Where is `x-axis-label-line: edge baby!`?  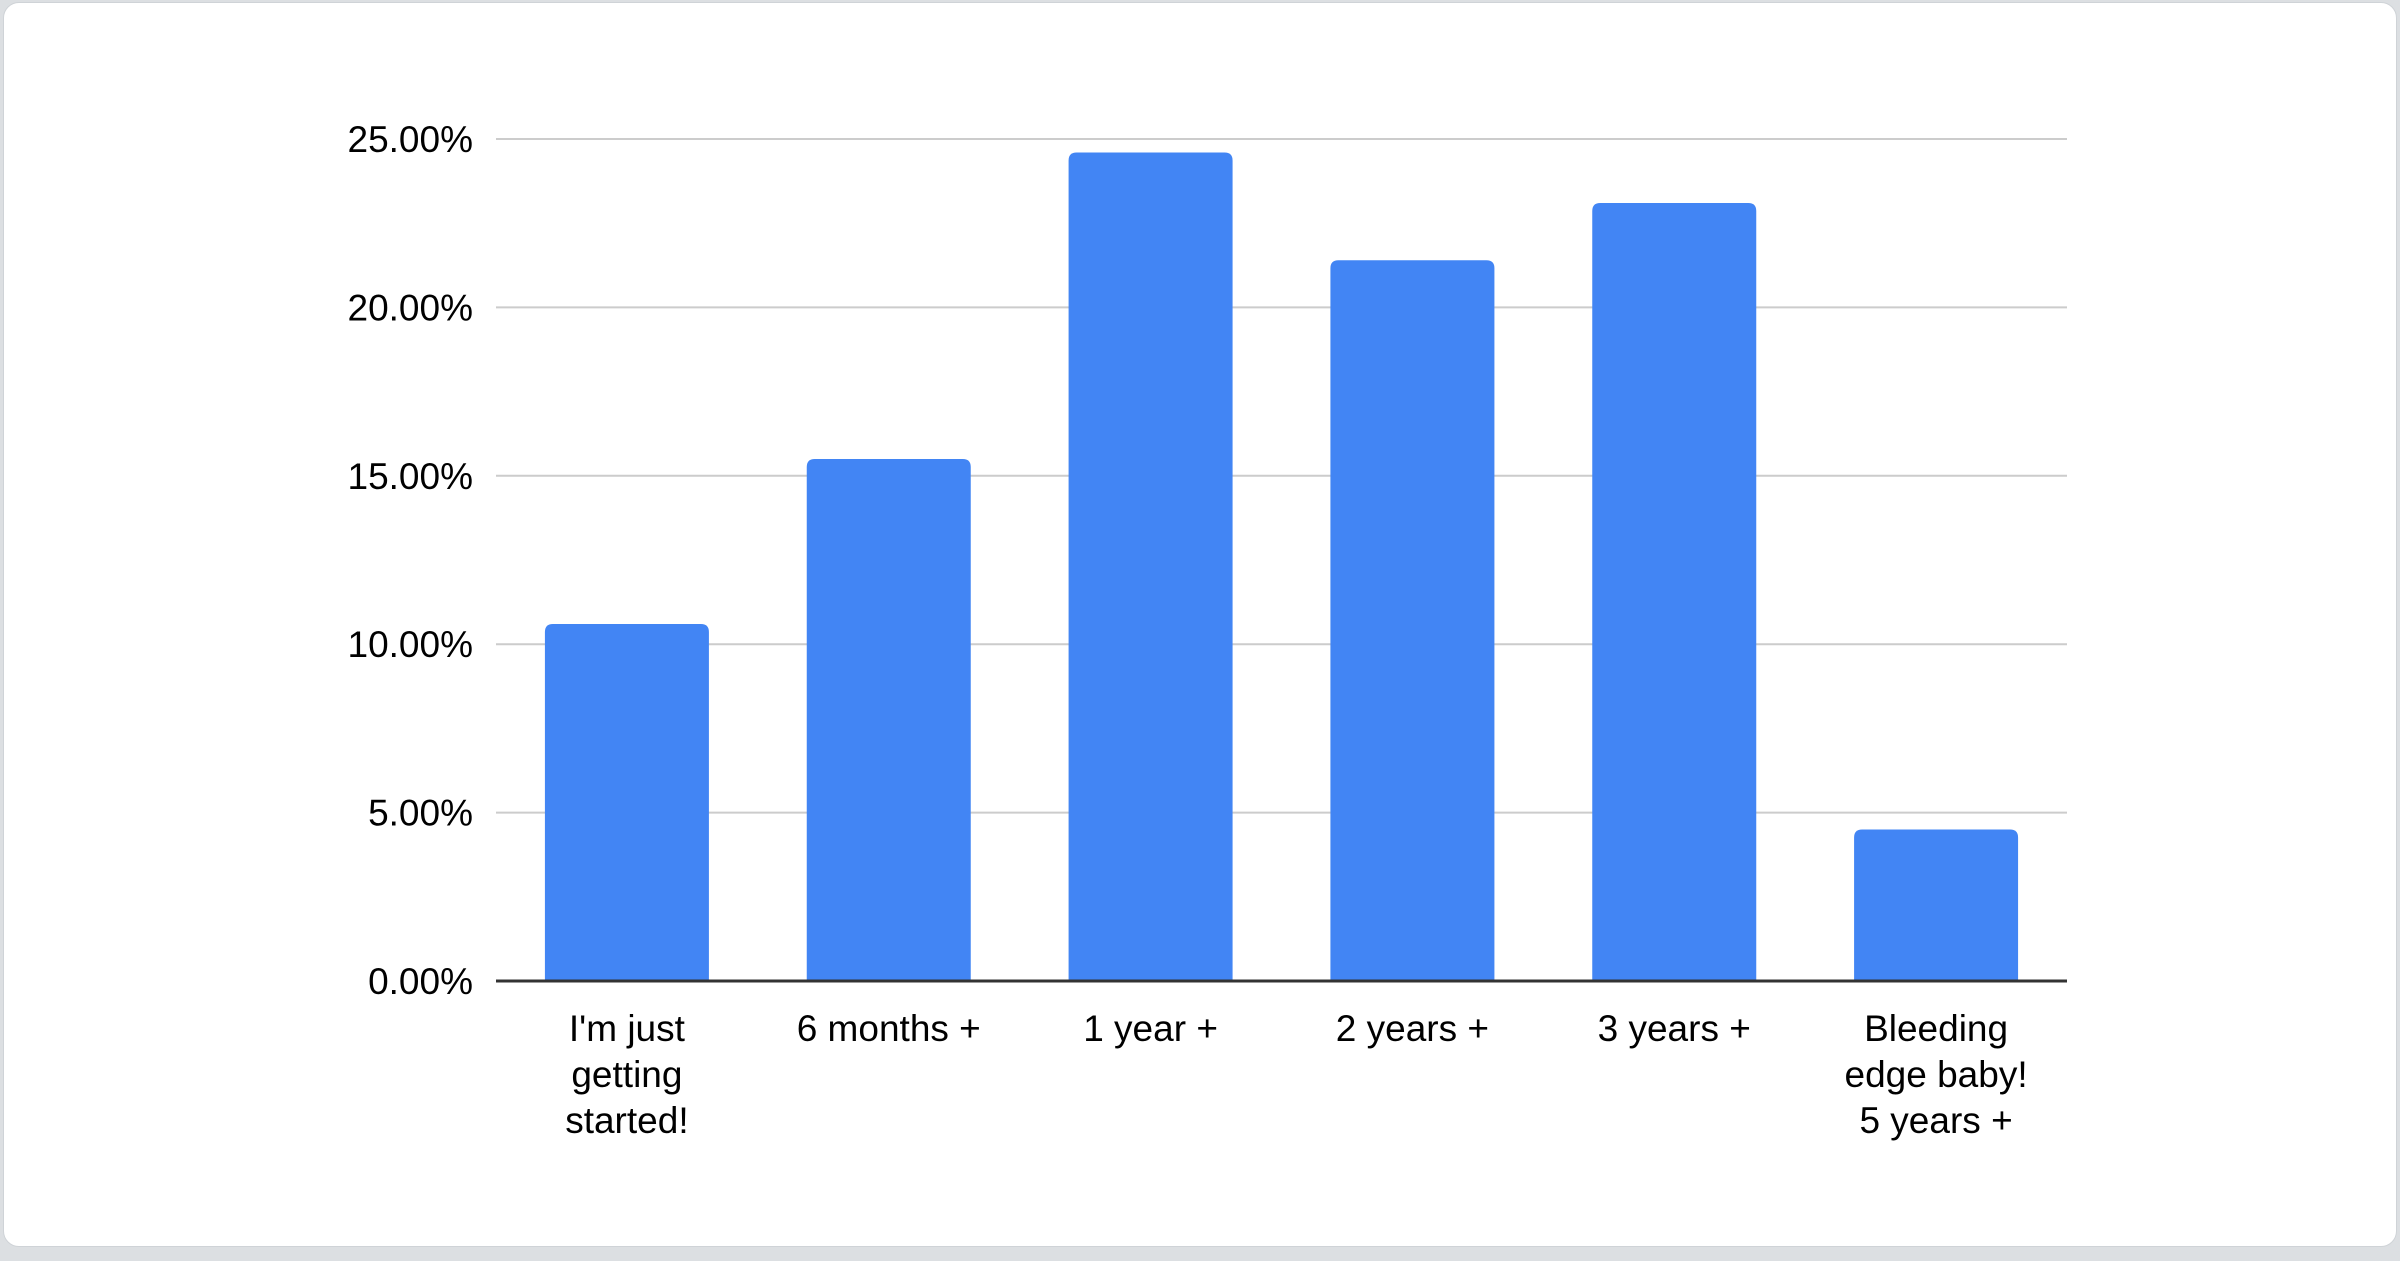 x-axis-label-line: edge baby! is located at coordinates (1936, 1074).